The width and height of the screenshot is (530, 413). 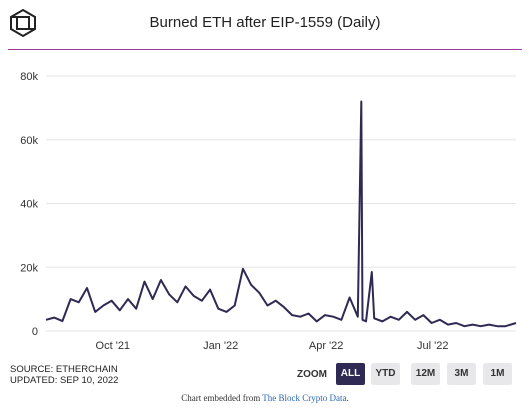 What do you see at coordinates (23, 23) in the screenshot?
I see `the-block-logo-icon` at bounding box center [23, 23].